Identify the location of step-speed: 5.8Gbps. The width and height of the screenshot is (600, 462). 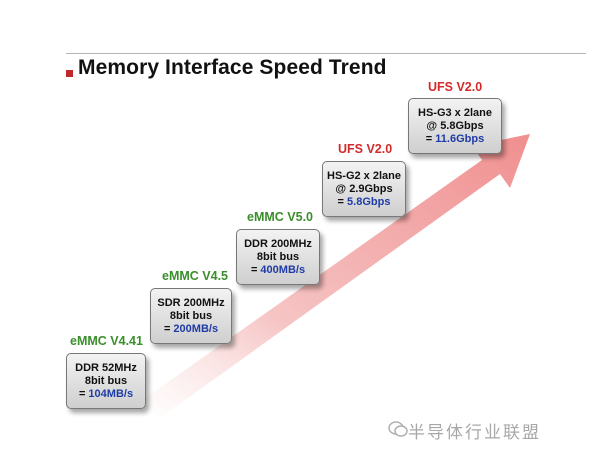
(369, 201).